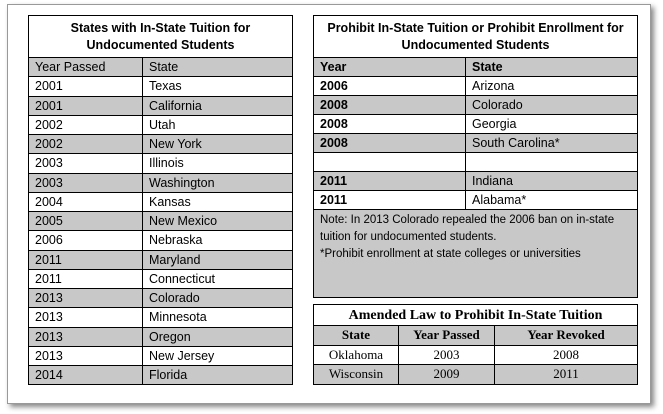 This screenshot has width=663, height=414. I want to click on row: 2011 Maryland, so click(160, 259).